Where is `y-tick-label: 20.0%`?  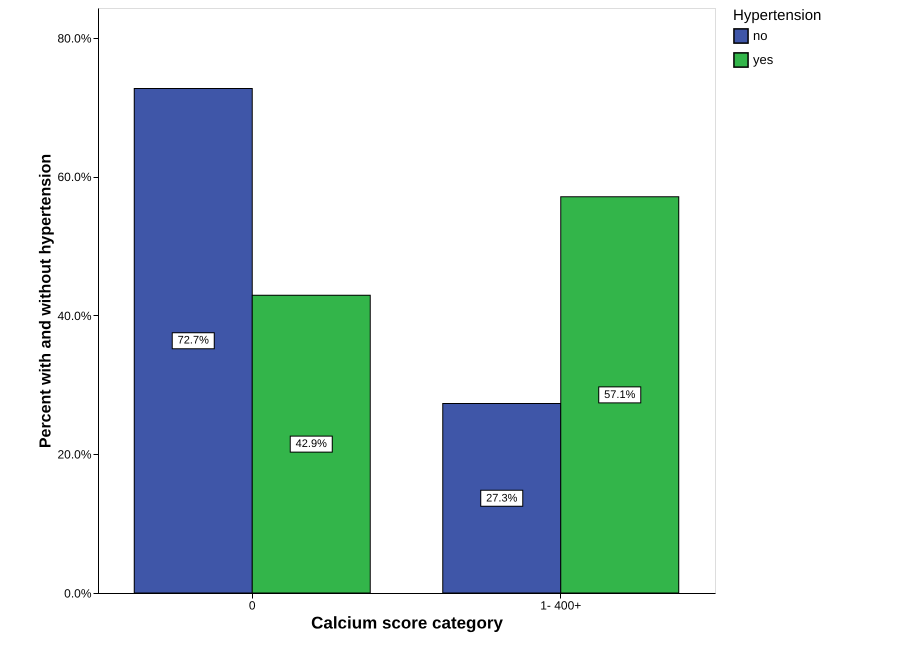
y-tick-label: 20.0% is located at coordinates (74, 455).